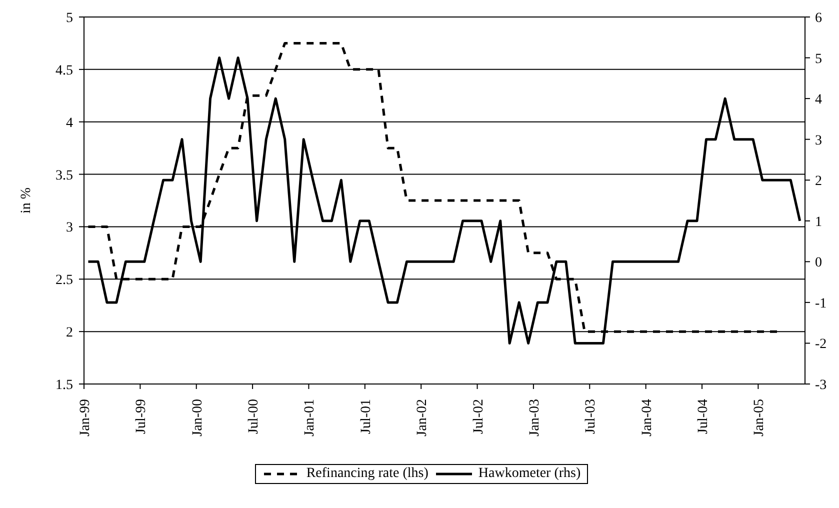 The image size is (839, 508). I want to click on x-tick-label: Jan-02, so click(422, 417).